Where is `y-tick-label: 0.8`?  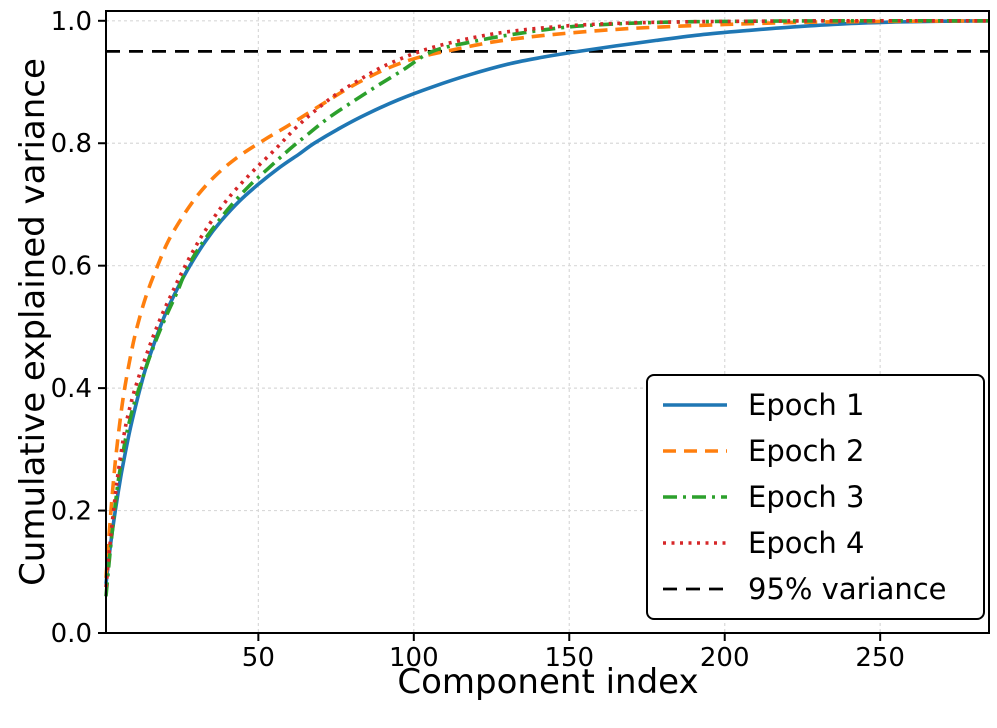
y-tick-label: 0.8 is located at coordinates (71, 144).